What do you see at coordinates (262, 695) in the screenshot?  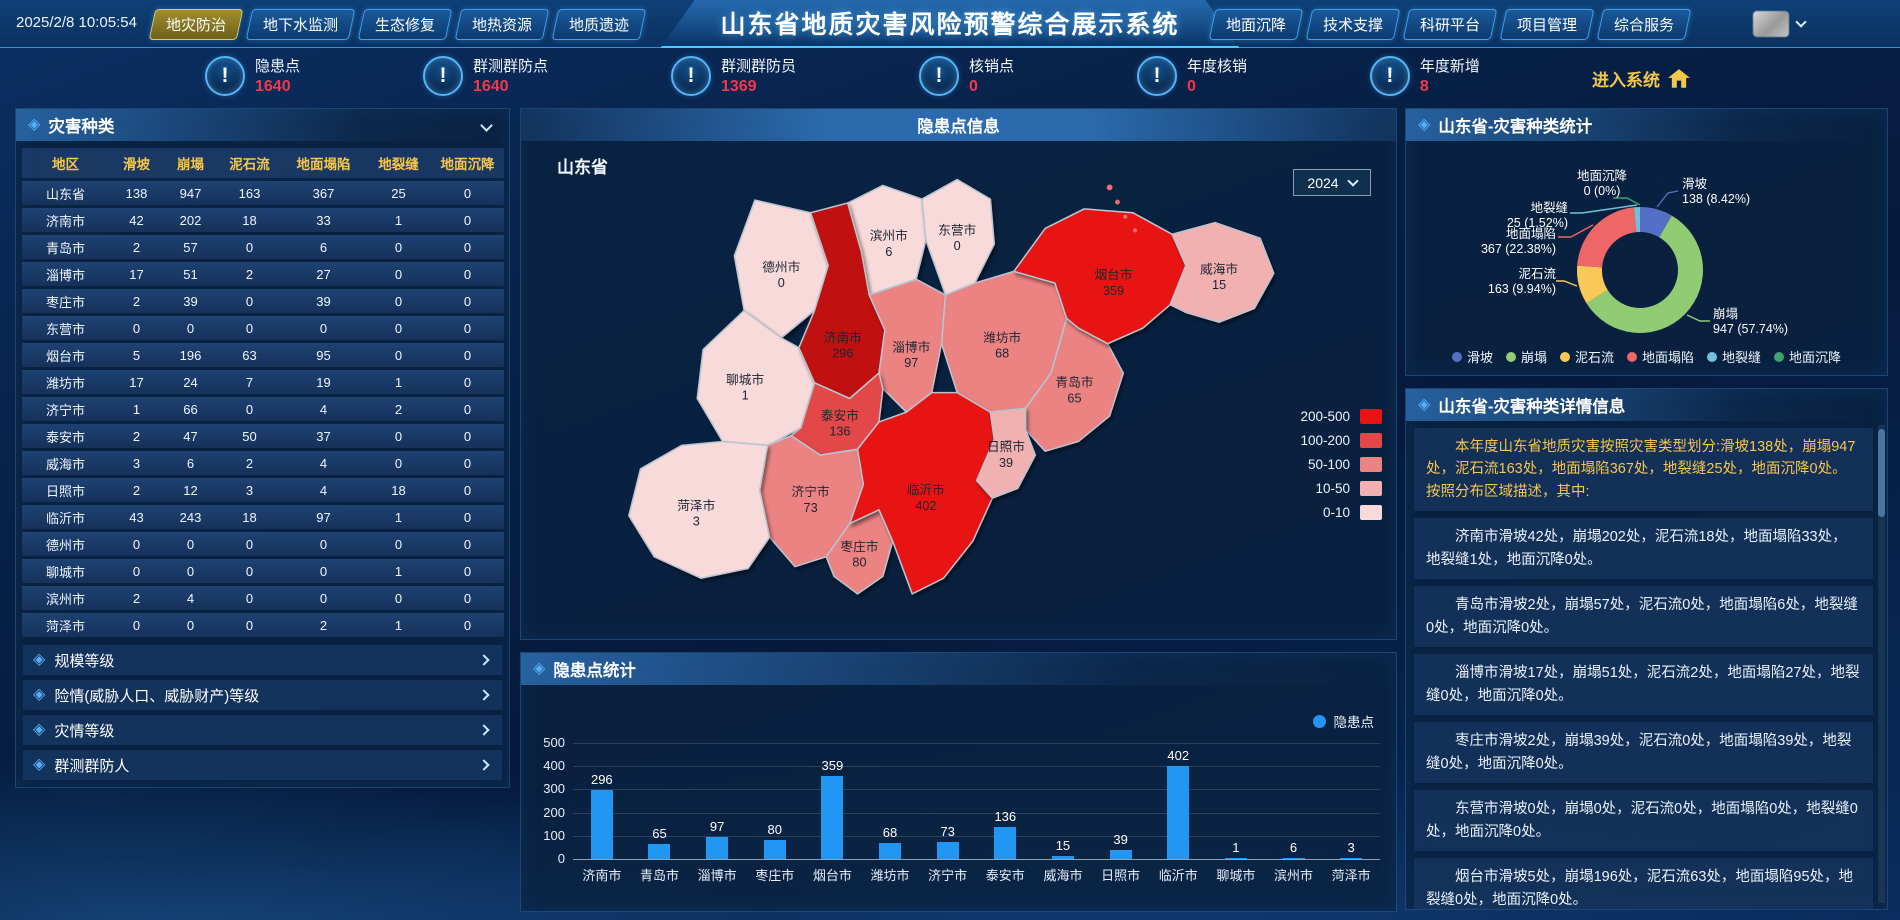 I see `menu-item-险情(威胁人口、威胁财产)等级: ◈ 险情(威胁人口、威胁财产)等级` at bounding box center [262, 695].